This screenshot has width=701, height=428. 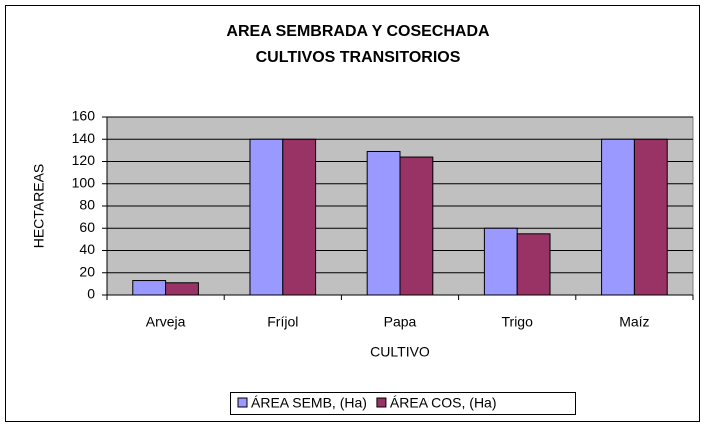 I want to click on x-tick-label: Arveja, so click(x=166, y=322).